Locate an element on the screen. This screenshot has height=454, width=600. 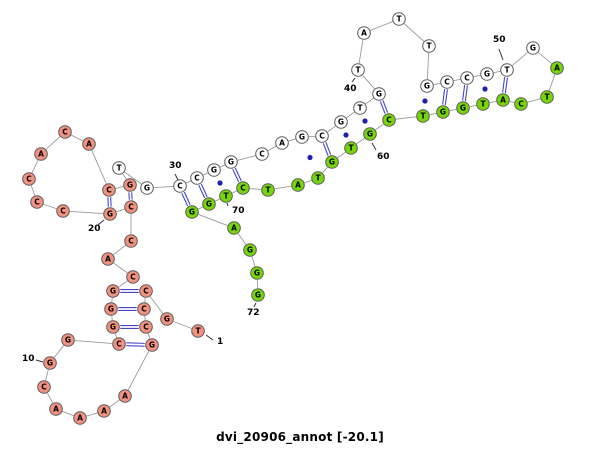
nucleotide-54-circle is located at coordinates (557, 68).